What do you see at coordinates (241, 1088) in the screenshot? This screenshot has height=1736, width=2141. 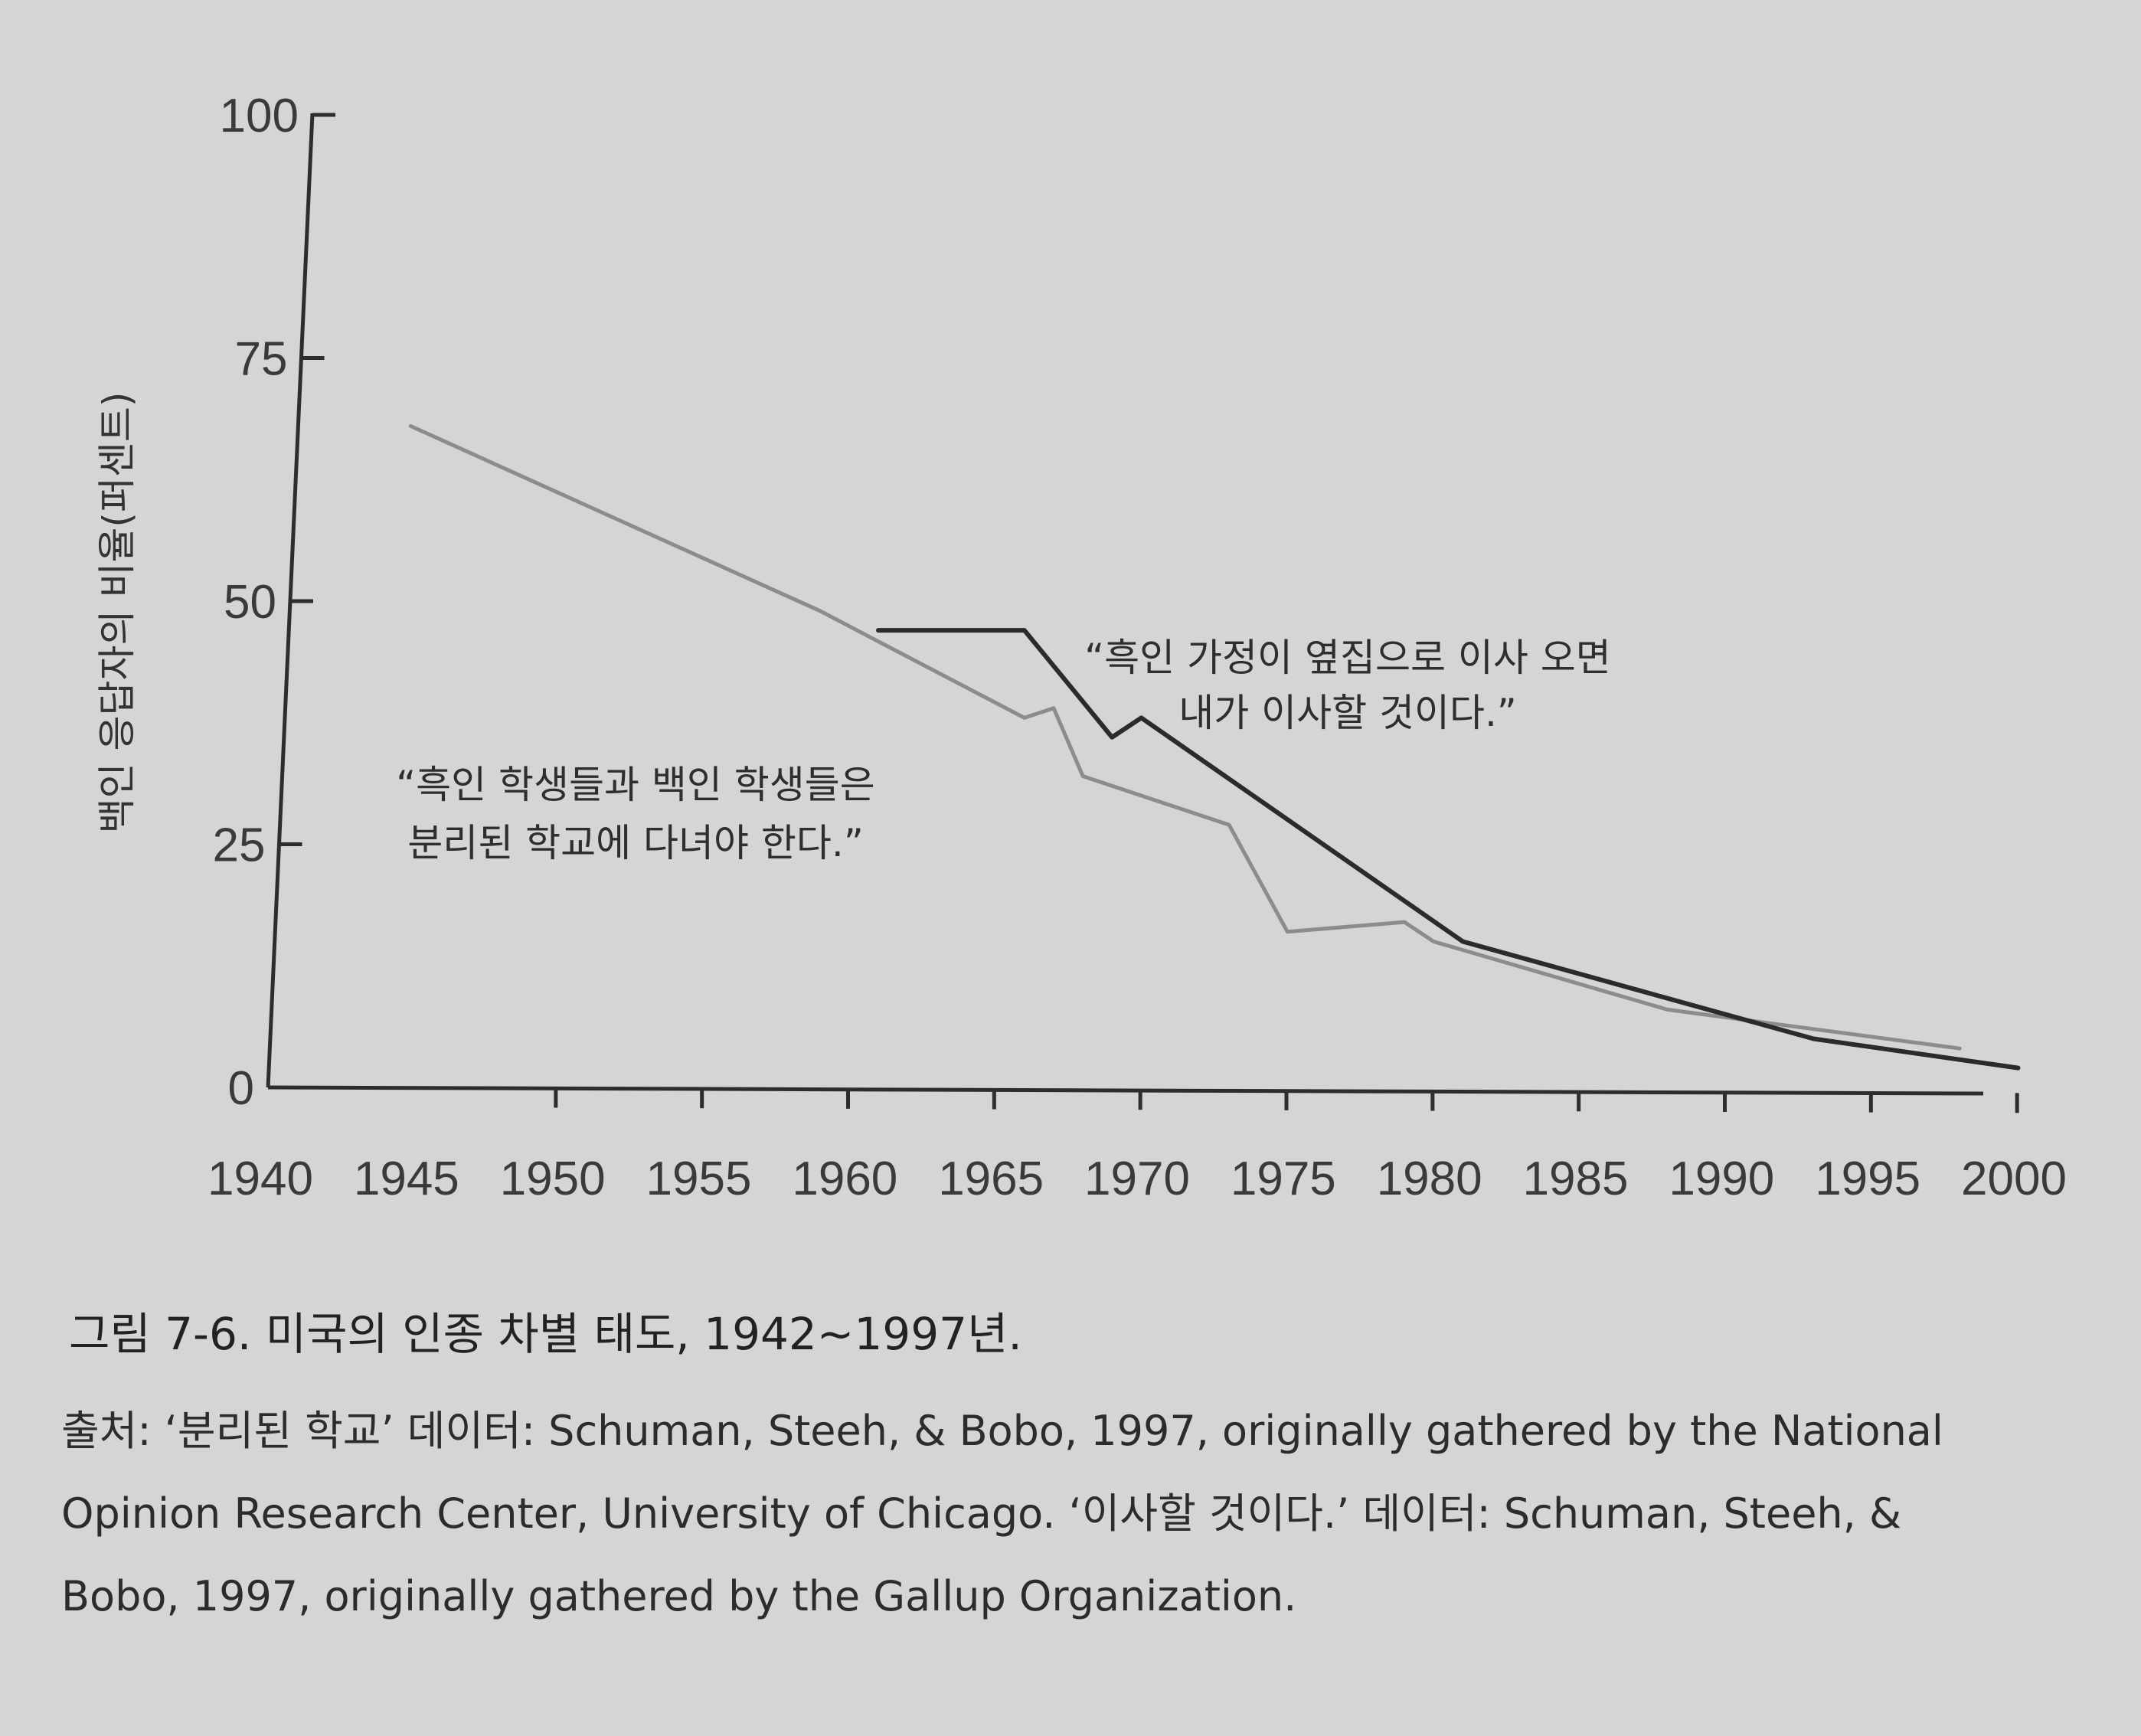 I see `y-tick-label: 0` at bounding box center [241, 1088].